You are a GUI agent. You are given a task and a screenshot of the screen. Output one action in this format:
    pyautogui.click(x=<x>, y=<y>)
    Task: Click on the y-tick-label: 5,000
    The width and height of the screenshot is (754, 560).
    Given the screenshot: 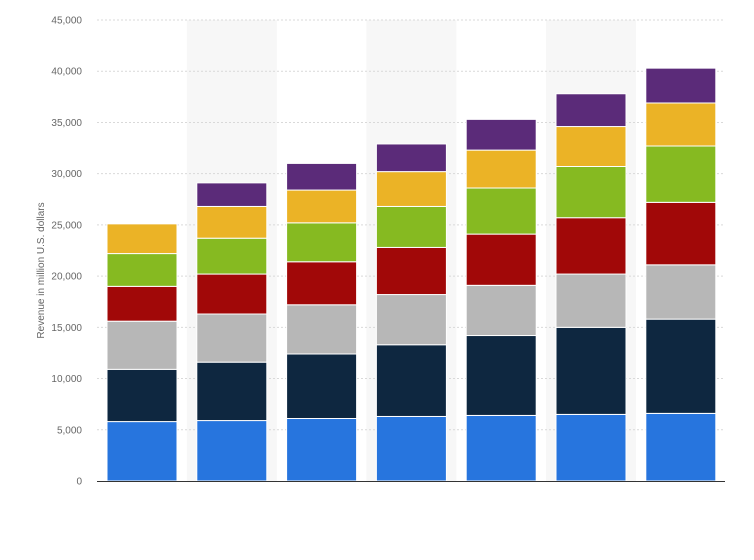 What is the action you would take?
    pyautogui.click(x=69, y=430)
    